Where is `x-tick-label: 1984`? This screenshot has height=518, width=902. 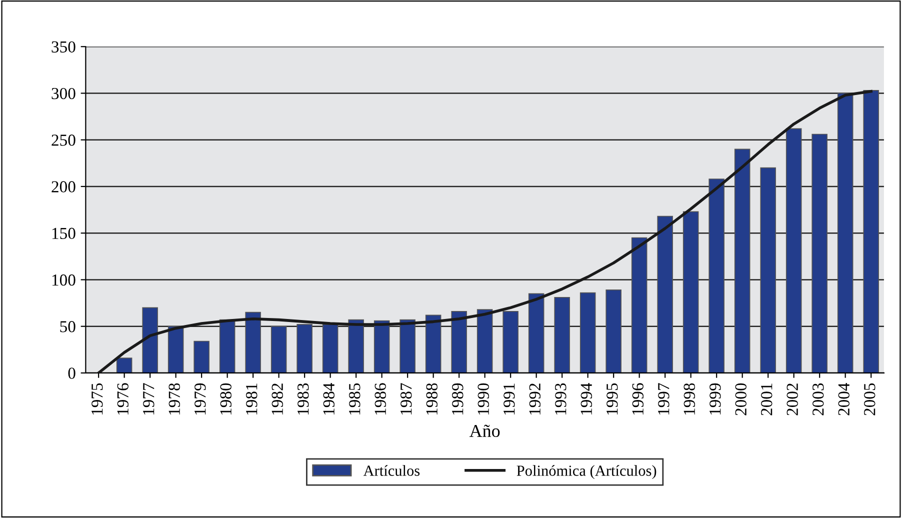 x-tick-label: 1984 is located at coordinates (328, 398).